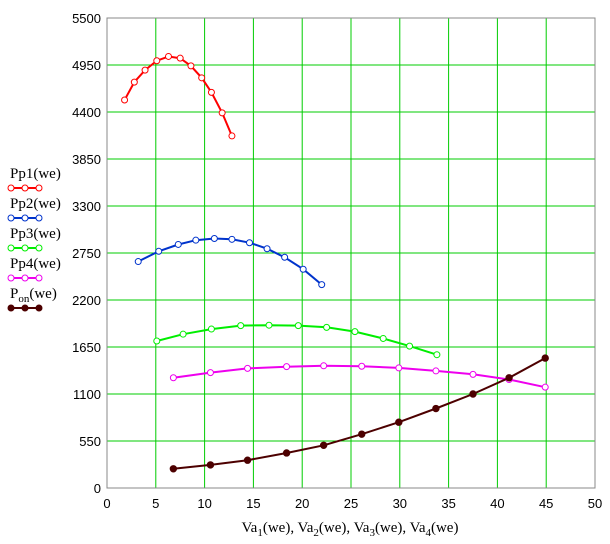 The width and height of the screenshot is (610, 544). What do you see at coordinates (86, 112) in the screenshot?
I see `y-tick-label: 4400` at bounding box center [86, 112].